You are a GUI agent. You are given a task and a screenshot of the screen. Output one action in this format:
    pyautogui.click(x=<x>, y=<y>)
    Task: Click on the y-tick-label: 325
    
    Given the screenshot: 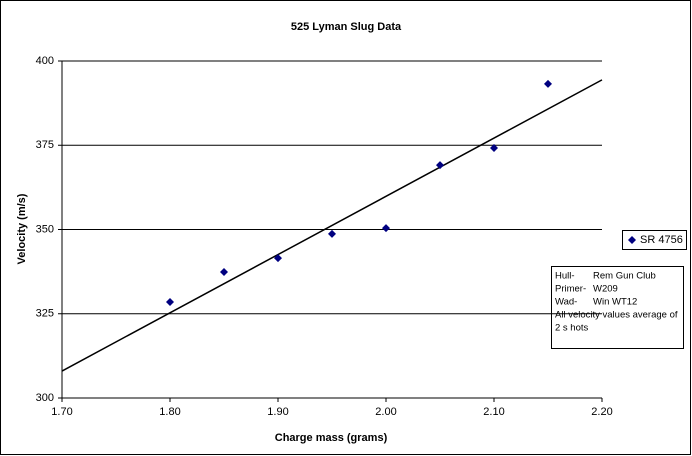 What is the action you would take?
    pyautogui.click(x=45, y=314)
    